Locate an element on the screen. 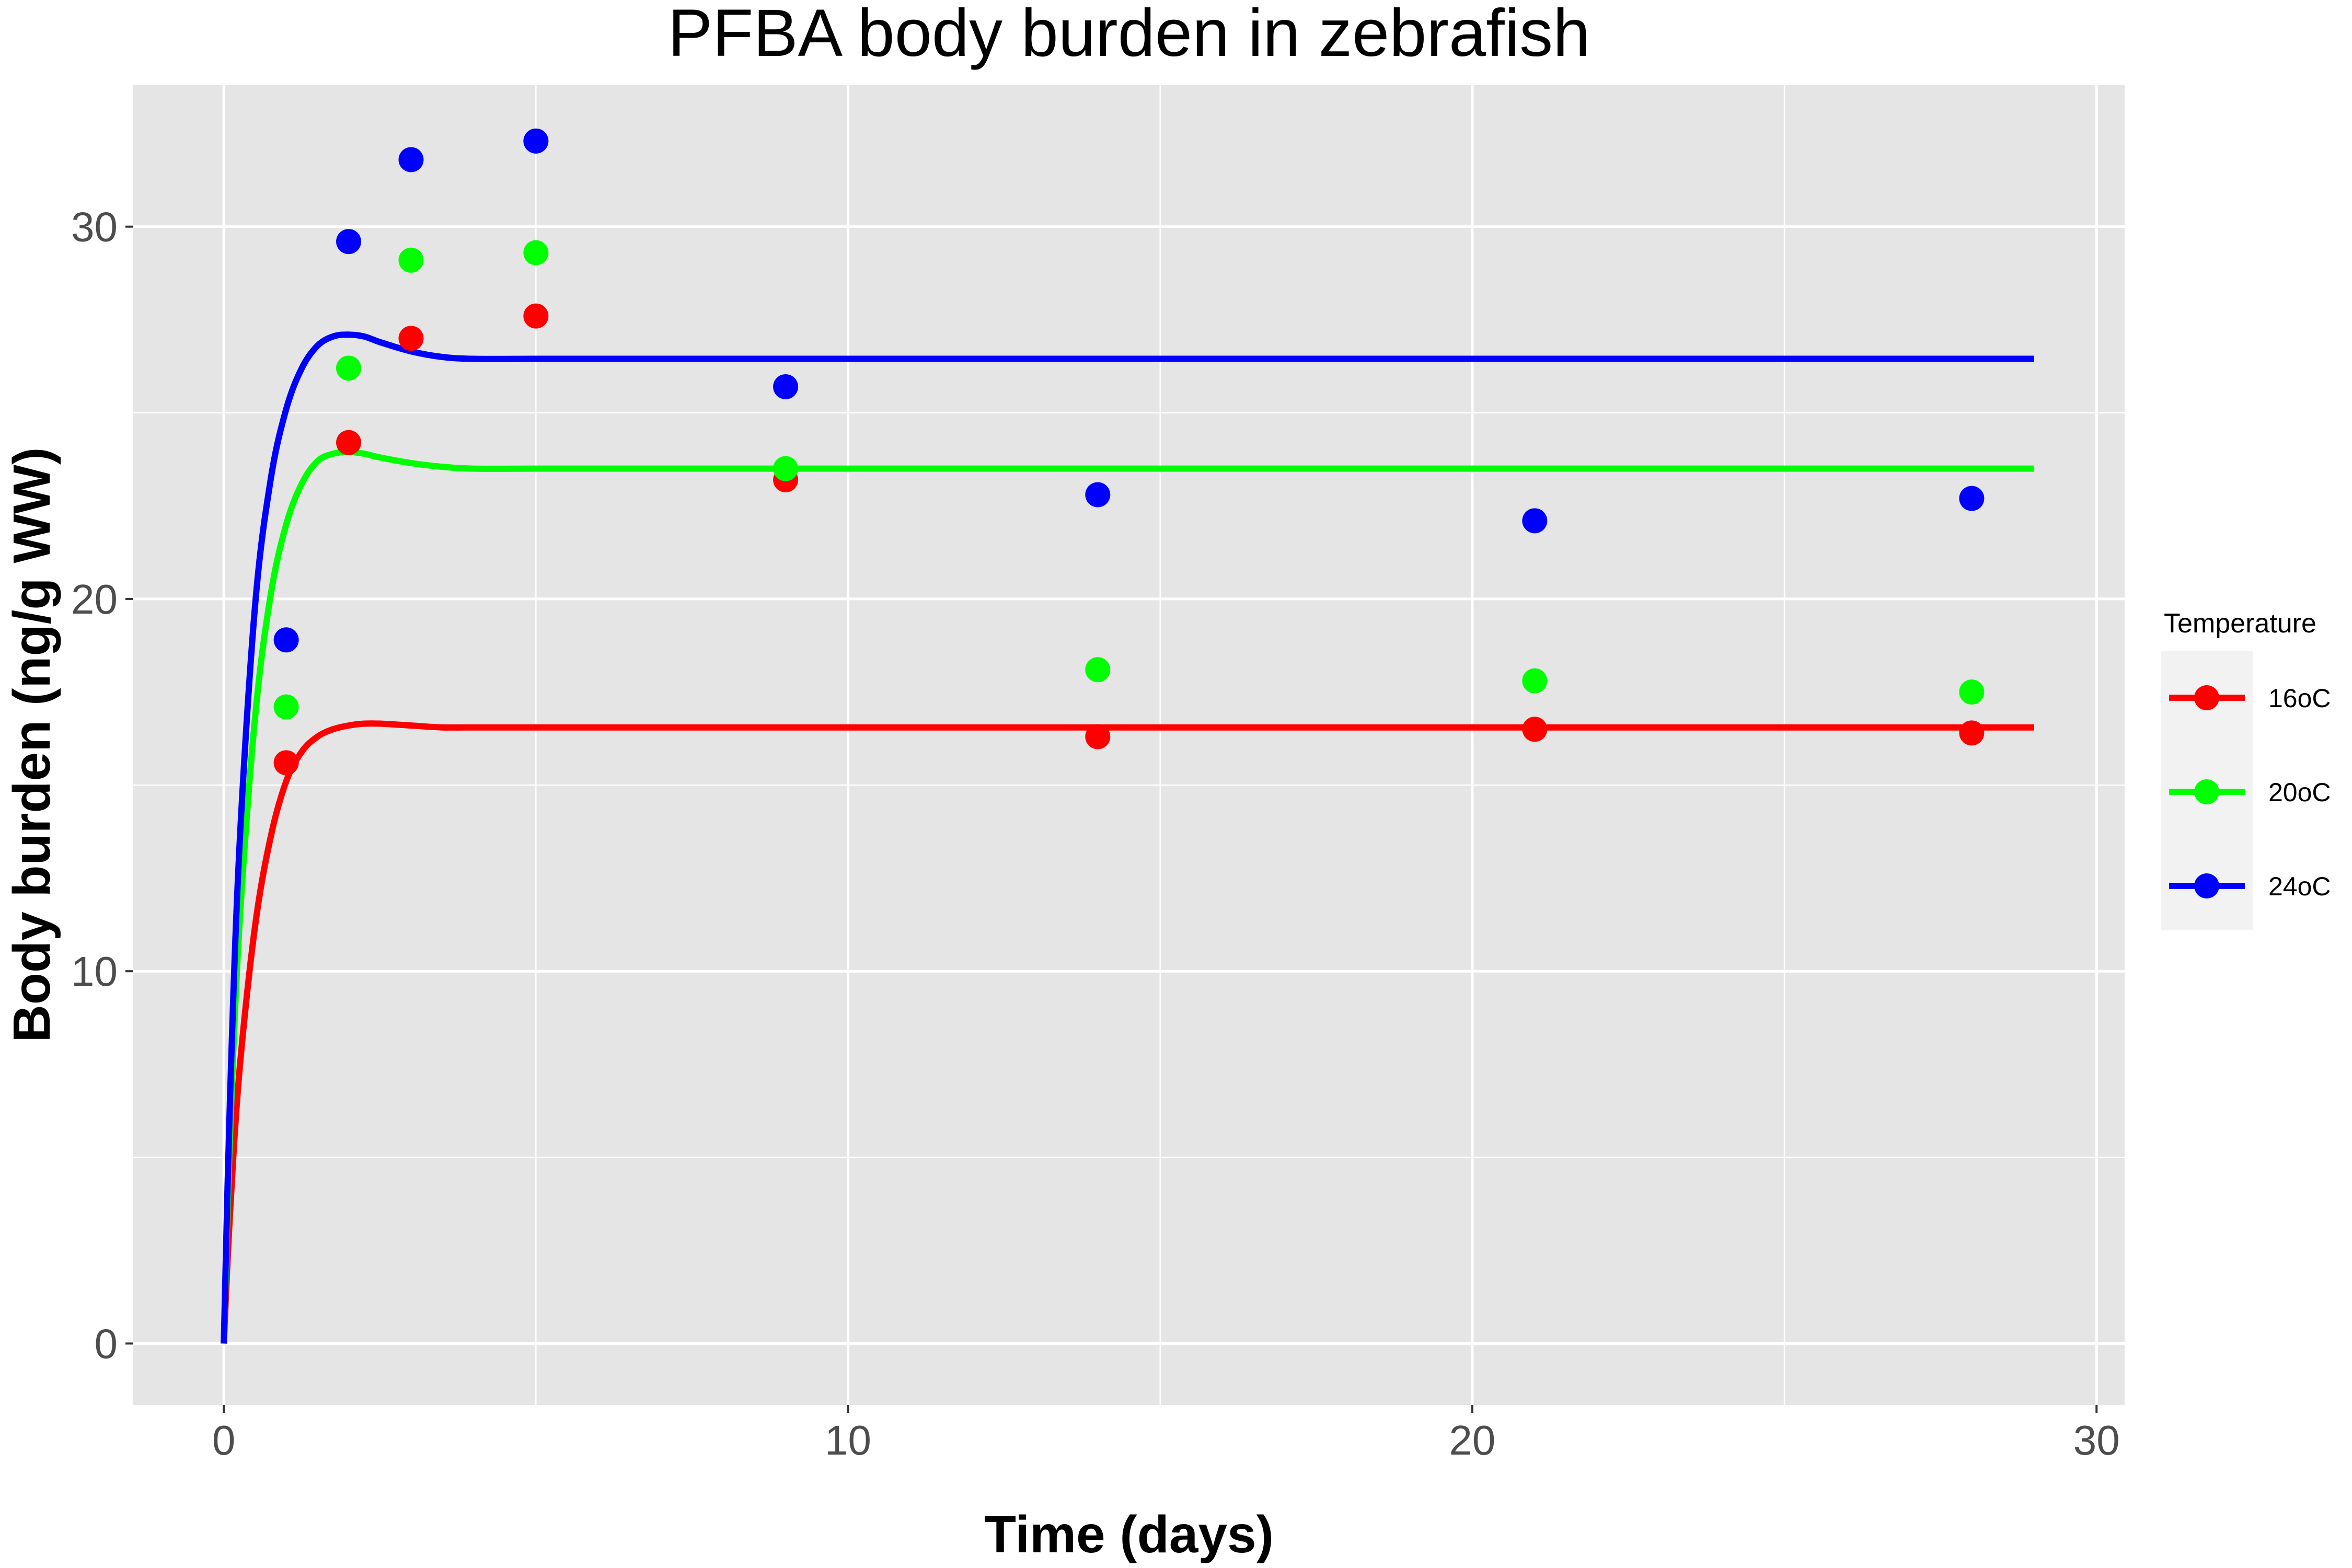 The height and width of the screenshot is (1568, 2352). legend-label: 20oC is located at coordinates (2299, 792).